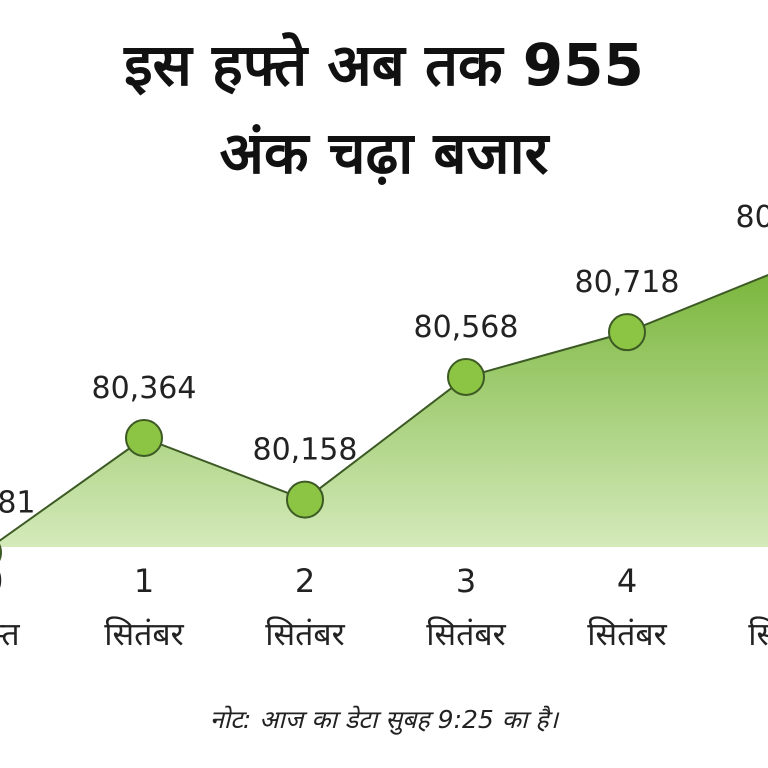 The image size is (768, 768). I want to click on x-tick-day: 3, so click(466, 581).